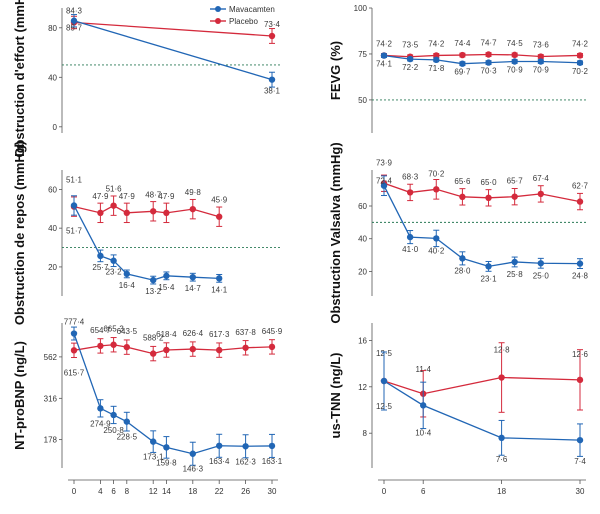 The image size is (600, 514). What do you see at coordinates (100, 330) in the screenshot?
I see `placebo-data-label: 654·7` at bounding box center [100, 330].